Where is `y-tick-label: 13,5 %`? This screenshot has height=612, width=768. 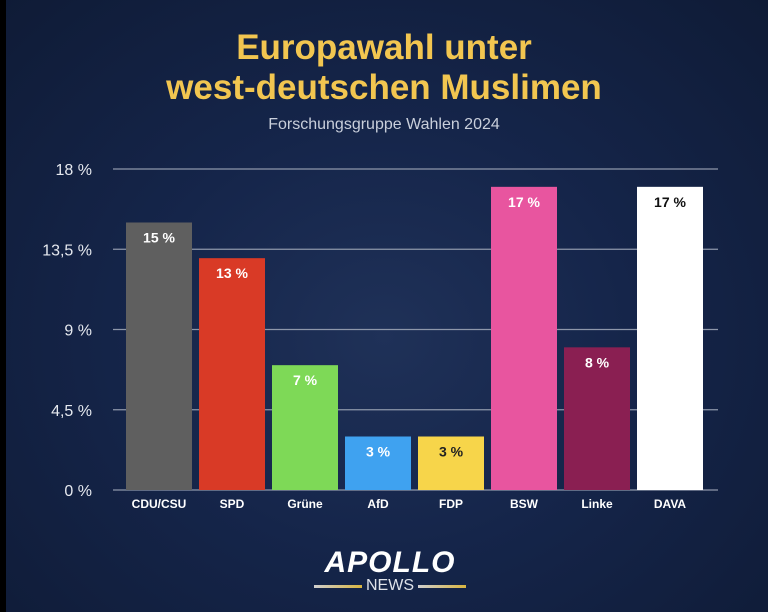 y-tick-label: 13,5 % is located at coordinates (67, 250).